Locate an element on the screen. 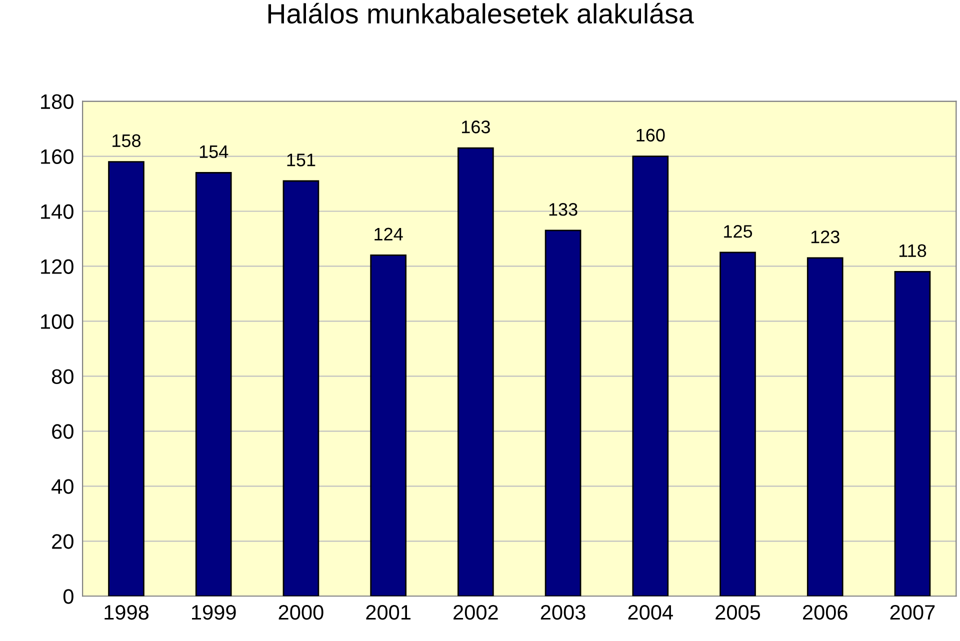  data-label: 154 is located at coordinates (214, 151).